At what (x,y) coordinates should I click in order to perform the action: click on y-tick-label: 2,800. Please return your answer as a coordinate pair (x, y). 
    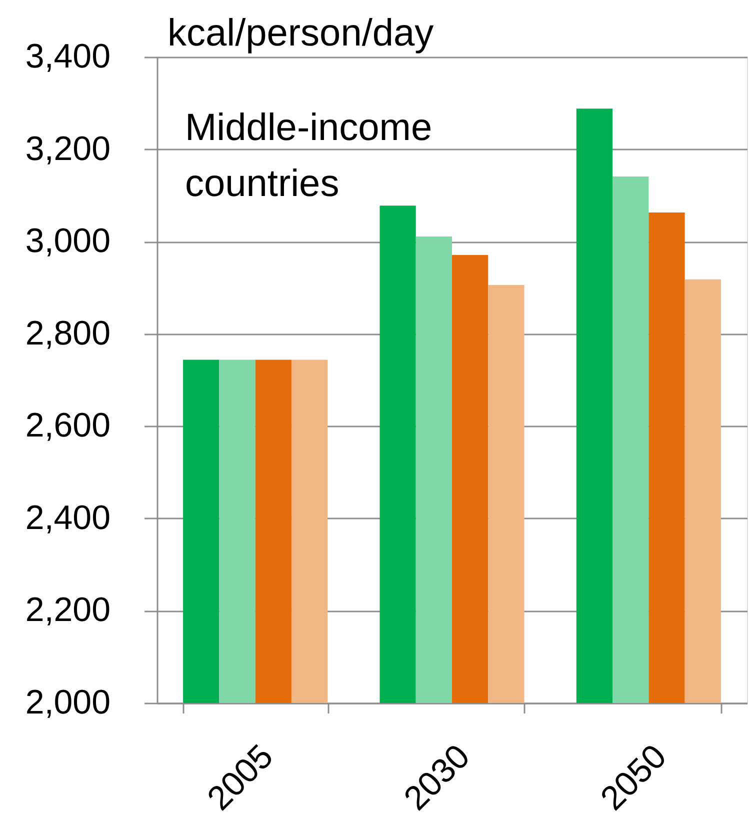
    Looking at the image, I should click on (67, 333).